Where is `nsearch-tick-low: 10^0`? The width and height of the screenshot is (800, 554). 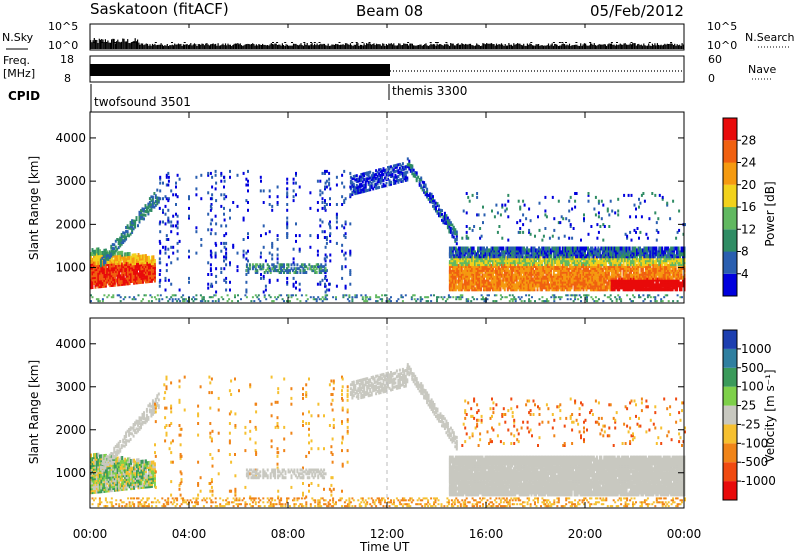
nsearch-tick-low: 10^0 is located at coordinates (722, 45).